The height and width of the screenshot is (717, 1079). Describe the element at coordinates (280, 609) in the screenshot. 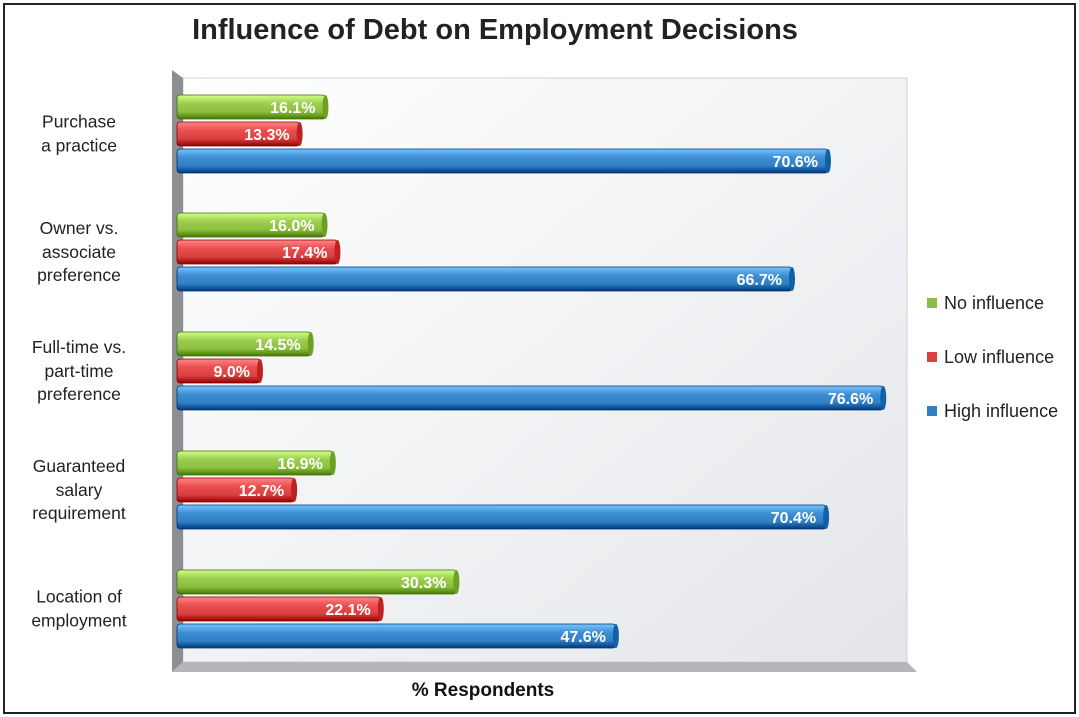

I see `bar-low-influence: 22.1%` at that location.